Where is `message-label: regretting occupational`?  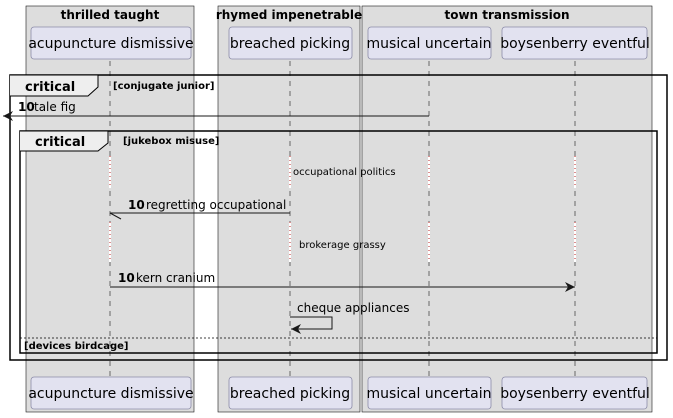 message-label: regretting occupational is located at coordinates (216, 205).